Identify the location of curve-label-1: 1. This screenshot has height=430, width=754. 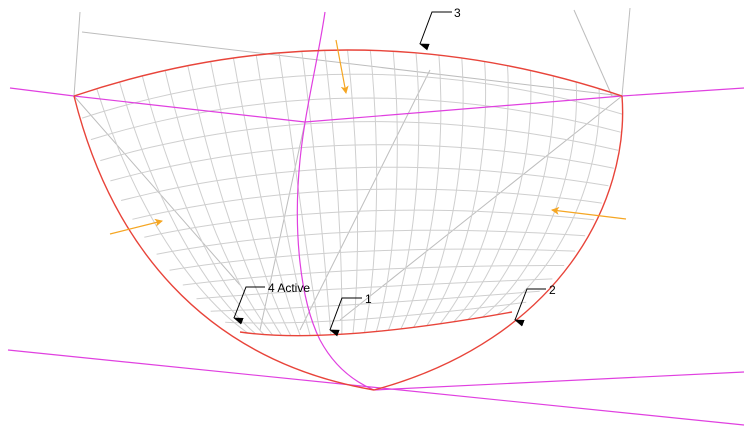
(368, 299).